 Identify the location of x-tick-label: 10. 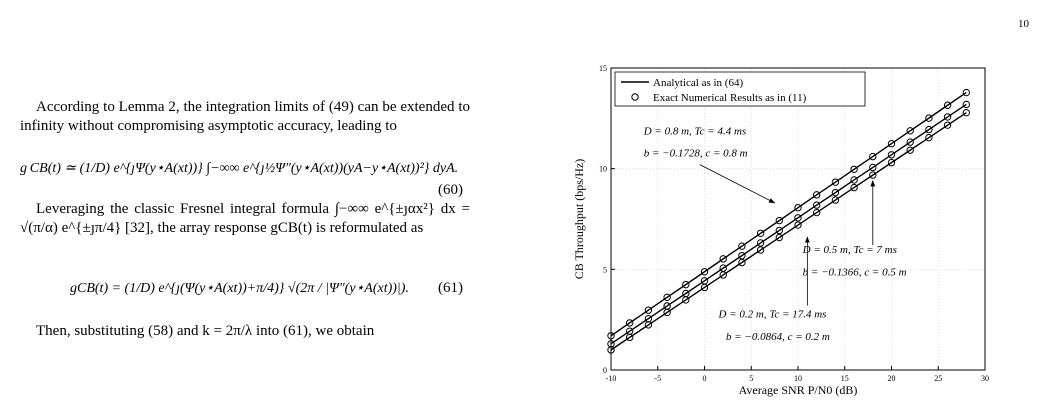
(798, 378).